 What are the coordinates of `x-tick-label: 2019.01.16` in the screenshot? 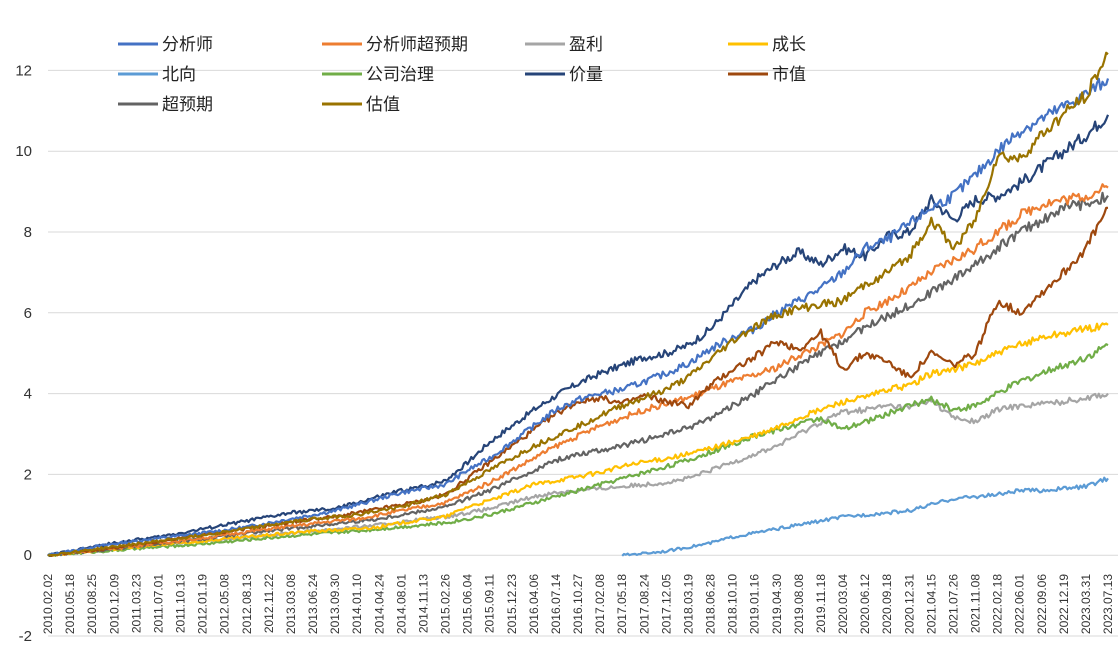 It's located at (755, 604).